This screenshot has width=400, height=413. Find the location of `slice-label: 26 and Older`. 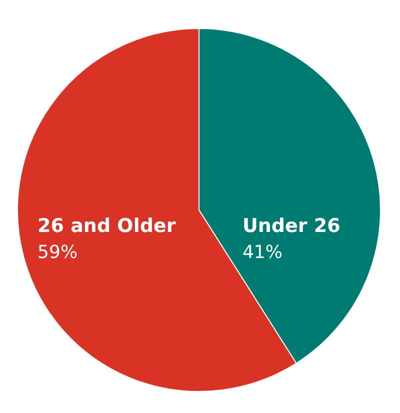

slice-label: 26 and Older is located at coordinates (107, 226).